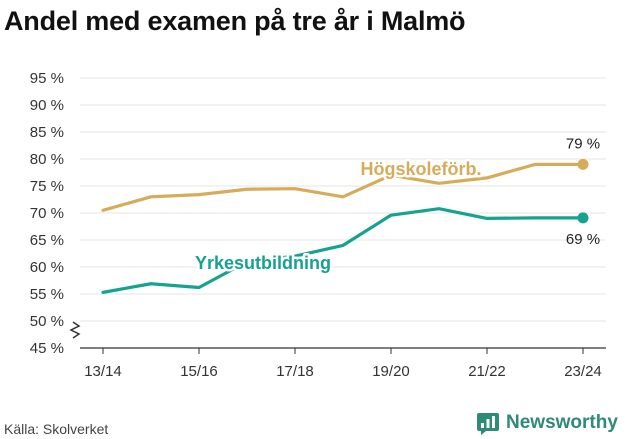 This screenshot has width=631, height=439. Describe the element at coordinates (235, 21) in the screenshot. I see `chart-title: Andel med examen på tre år i Malmö` at that location.